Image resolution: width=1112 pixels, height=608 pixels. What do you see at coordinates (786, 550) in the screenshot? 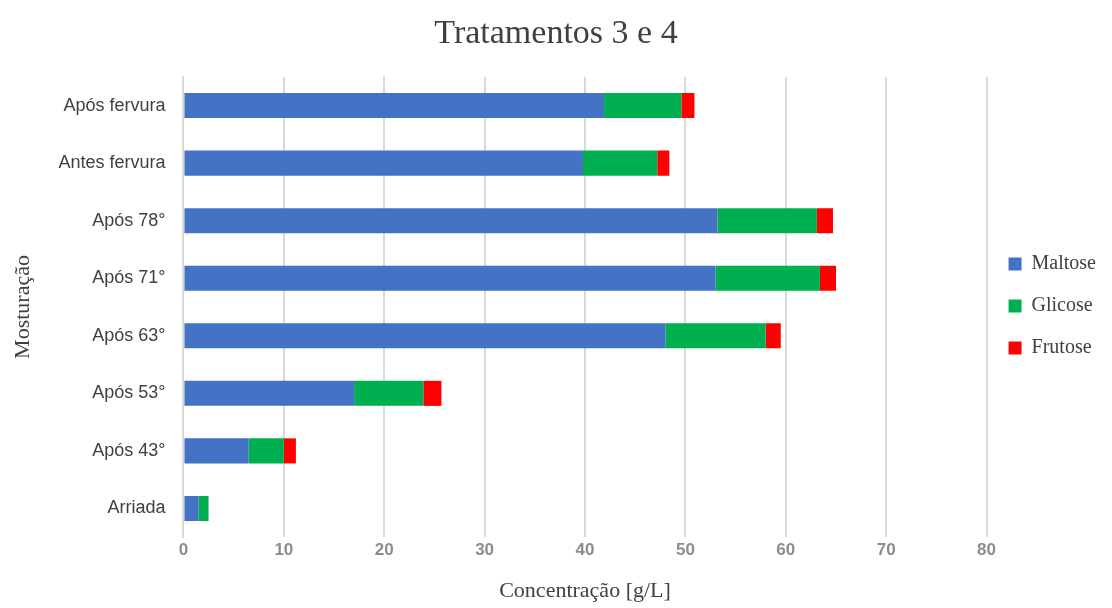
I see `x-tick-label: 60` at bounding box center [786, 550].